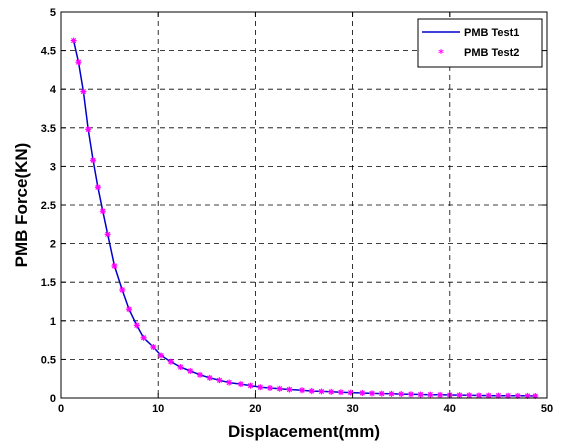  I want to click on legend-marker-swatch: *, so click(441, 53).